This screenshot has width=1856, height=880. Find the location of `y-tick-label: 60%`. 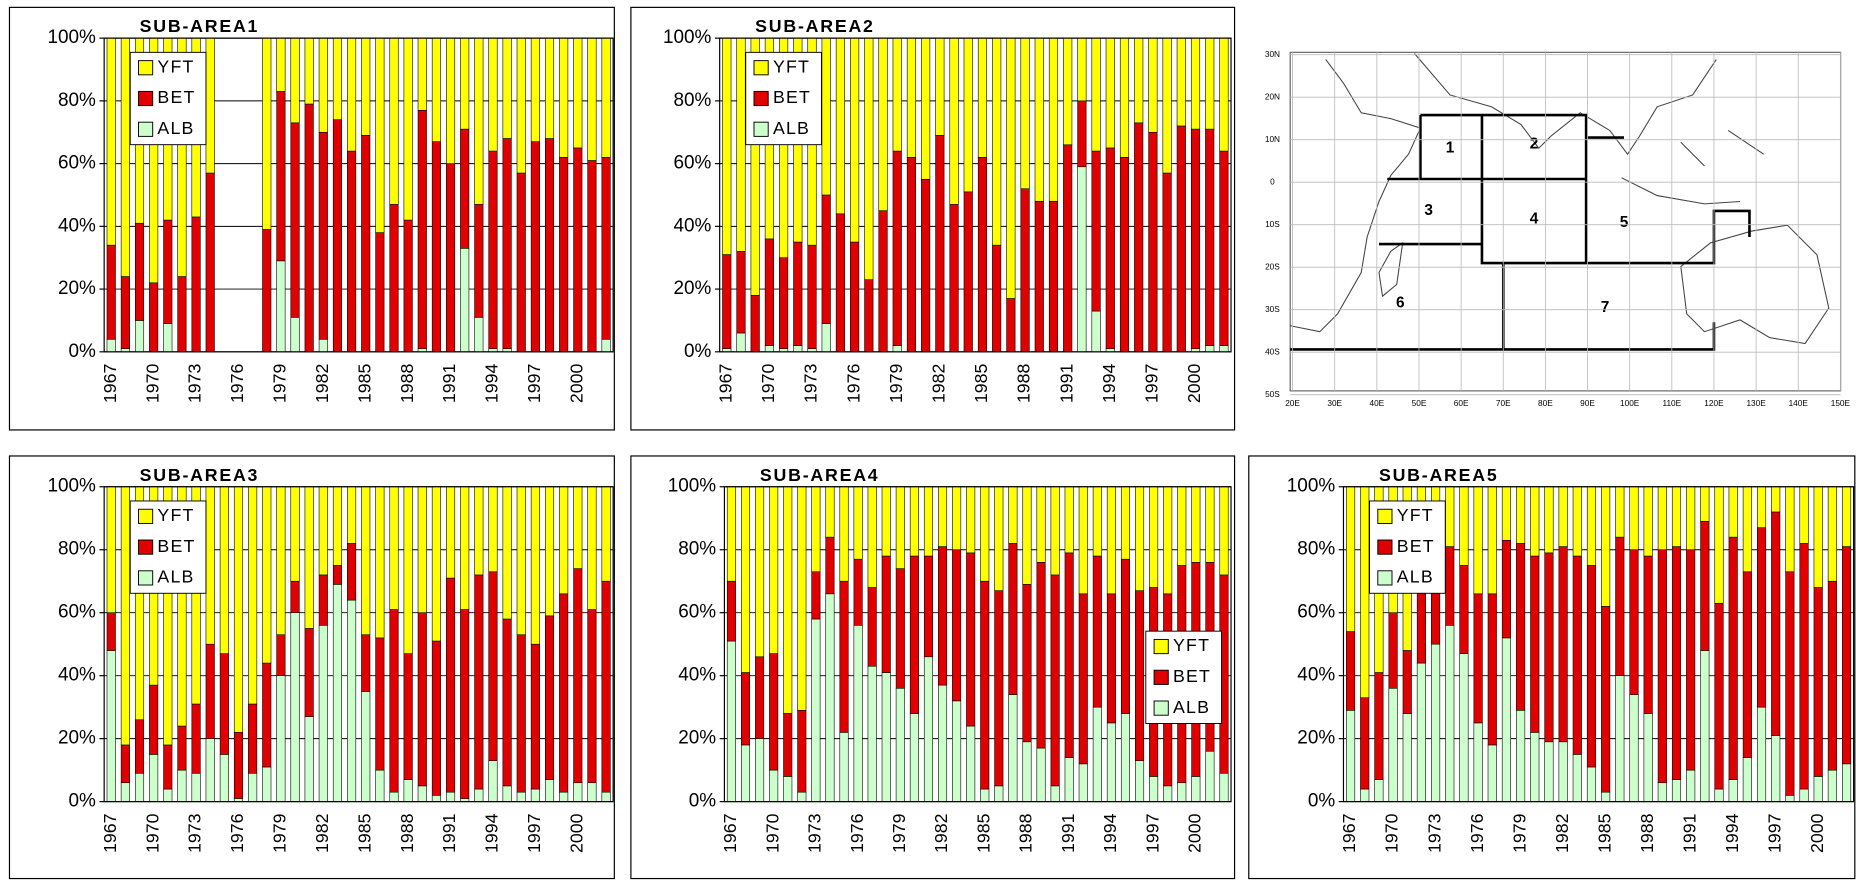

y-tick-label: 60% is located at coordinates (77, 163).